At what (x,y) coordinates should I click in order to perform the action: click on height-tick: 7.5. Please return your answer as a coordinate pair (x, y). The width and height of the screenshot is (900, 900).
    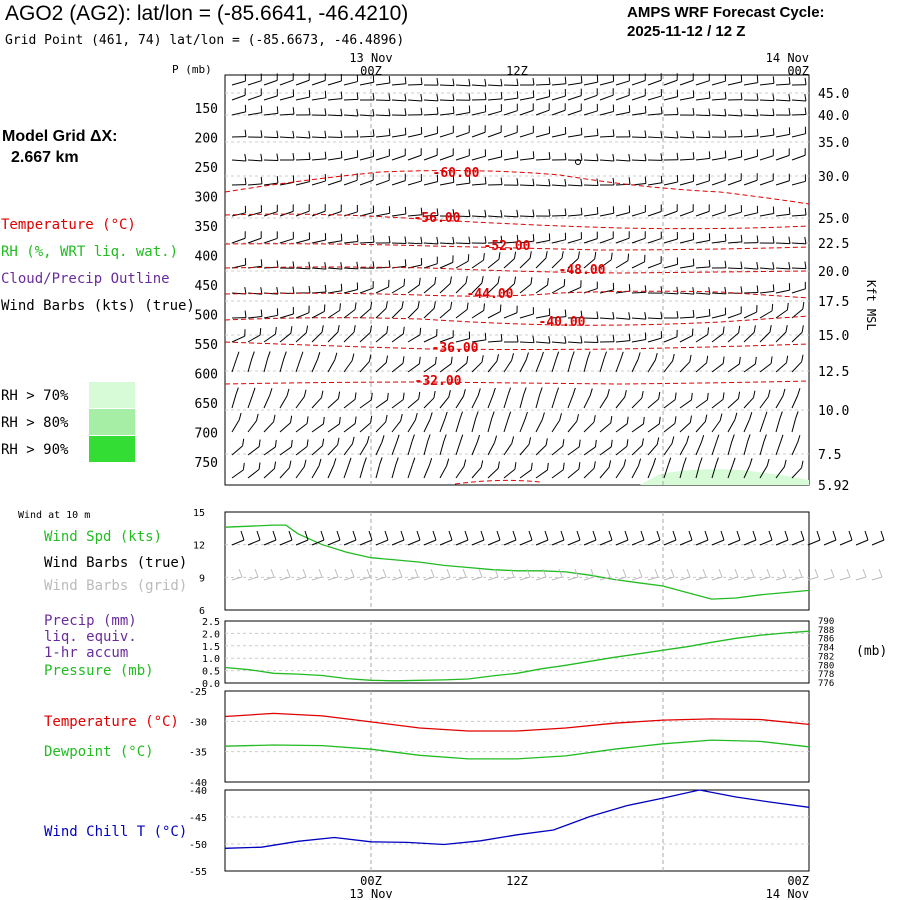
    Looking at the image, I should click on (829, 455).